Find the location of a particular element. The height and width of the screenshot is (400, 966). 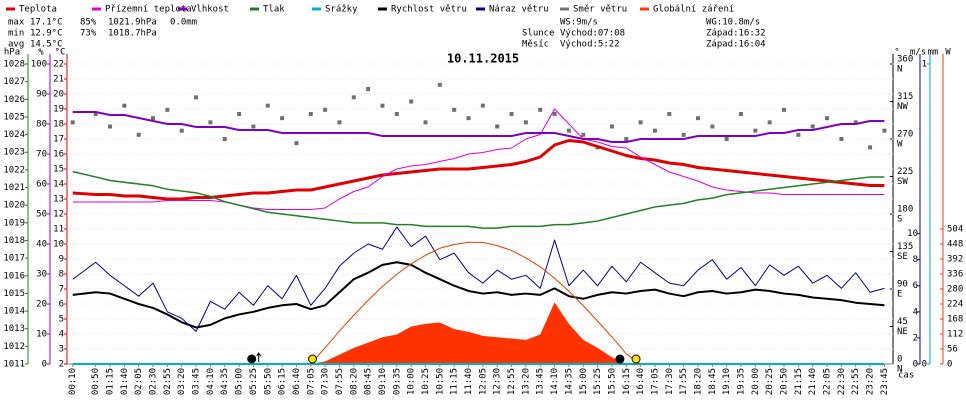

stat-value: 73% is located at coordinates (88, 34).